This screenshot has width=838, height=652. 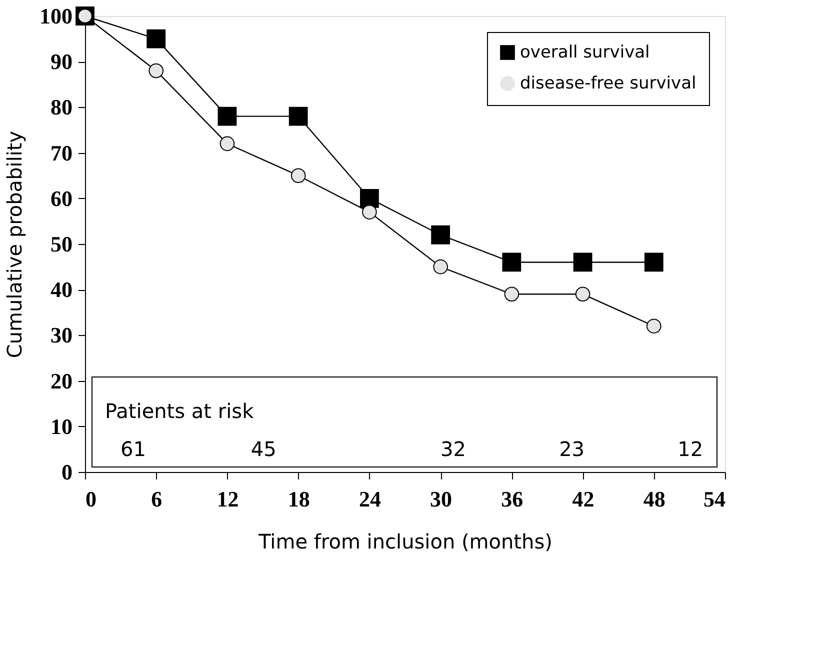 What do you see at coordinates (512, 499) in the screenshot?
I see `x-tick-label: 36` at bounding box center [512, 499].